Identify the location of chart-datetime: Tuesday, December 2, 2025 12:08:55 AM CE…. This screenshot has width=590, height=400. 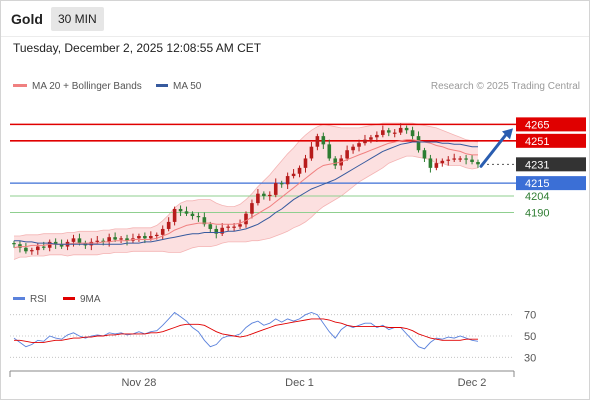
(137, 48).